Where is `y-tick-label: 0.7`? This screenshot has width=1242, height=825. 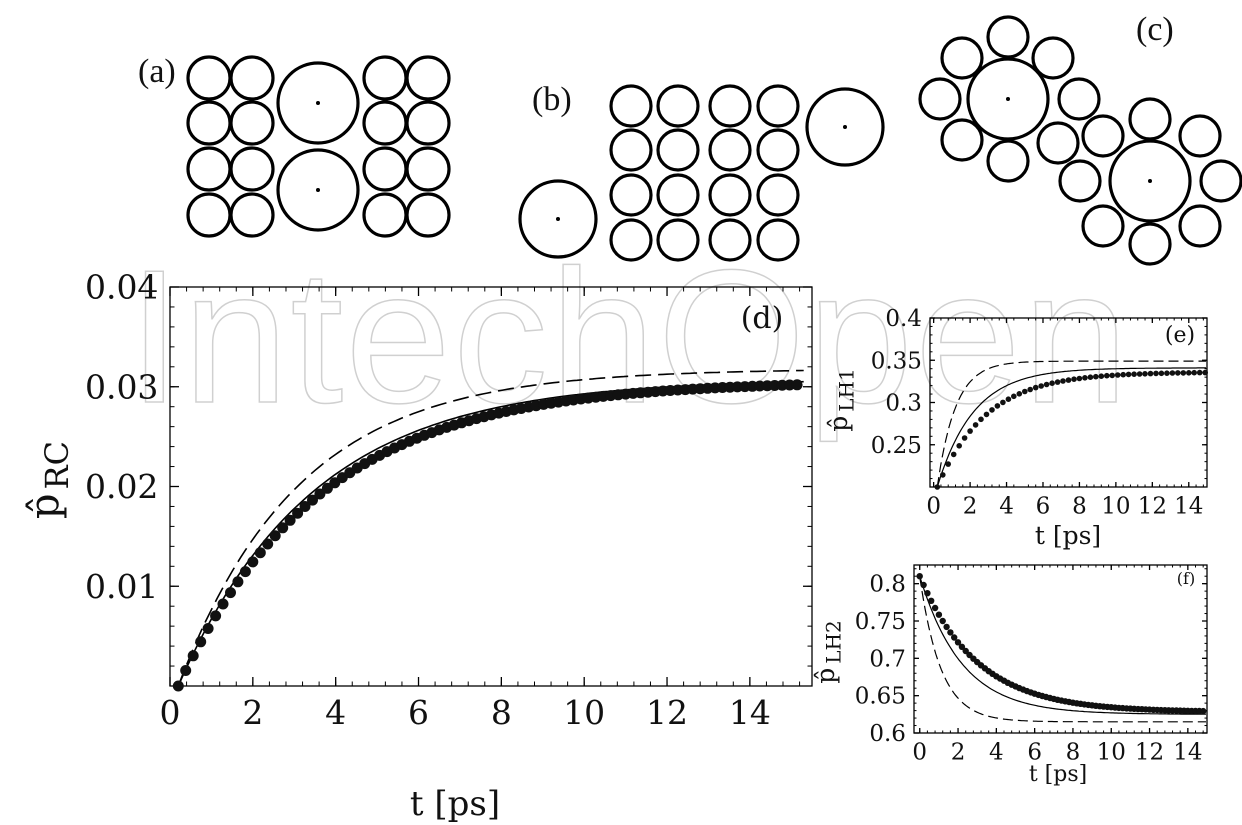 y-tick-label: 0.7 is located at coordinates (887, 659).